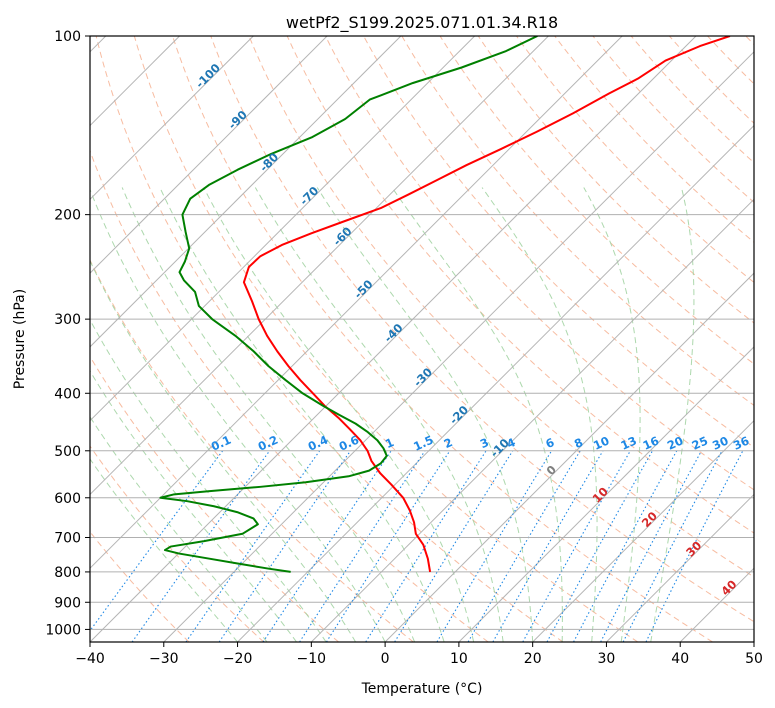  I want to click on isotherm-label: 20, so click(649, 519).